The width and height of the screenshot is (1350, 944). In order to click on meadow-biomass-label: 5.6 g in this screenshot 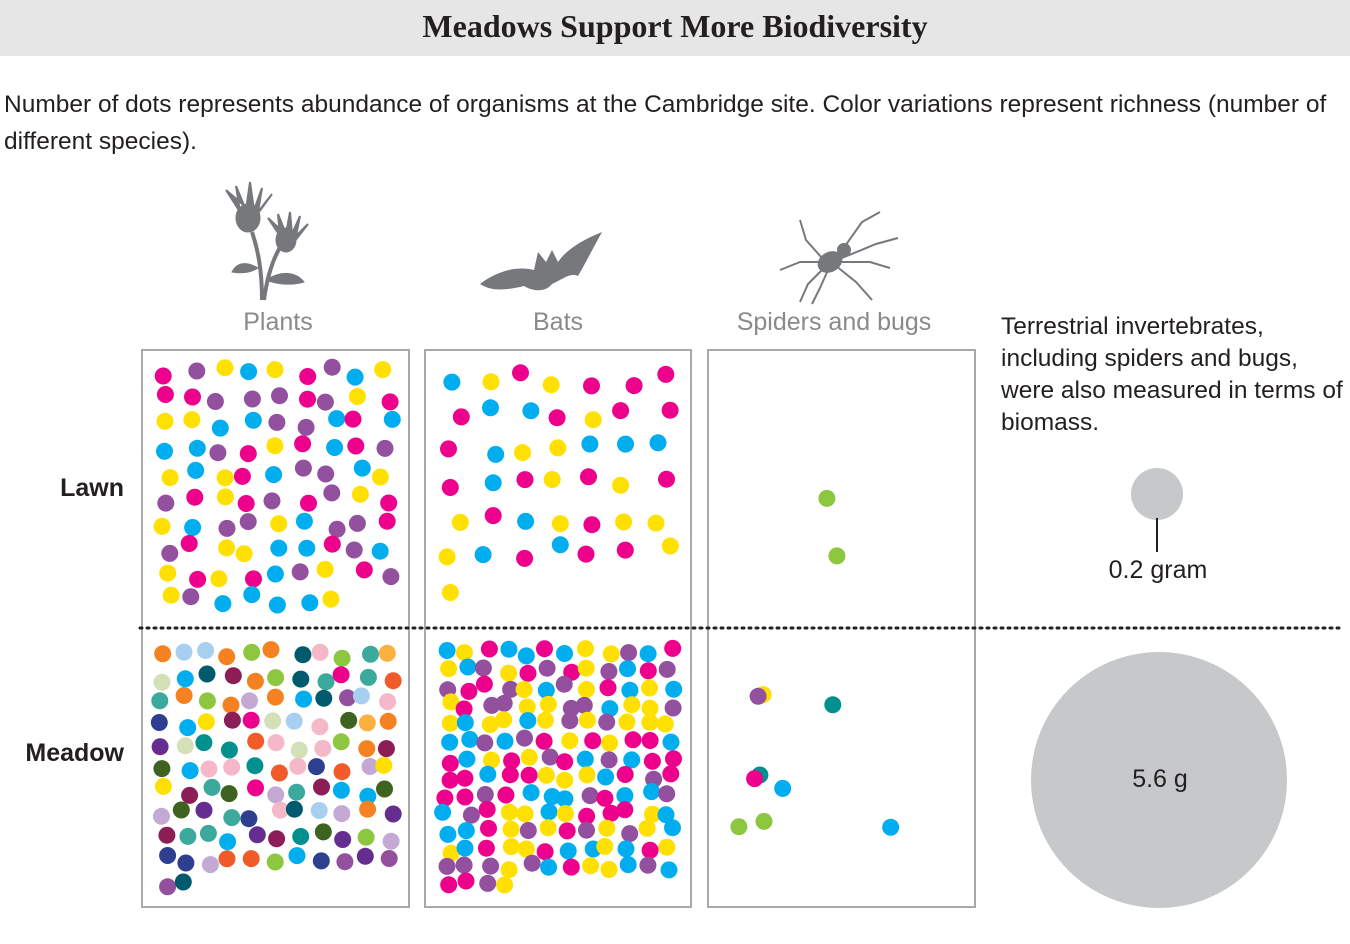, I will do `click(1160, 779)`.